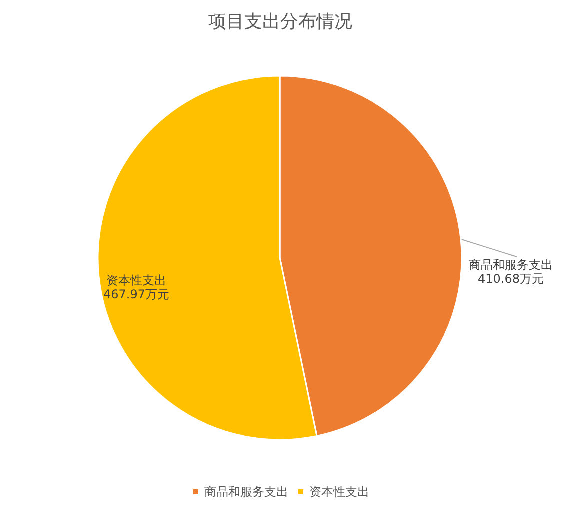 The image size is (561, 511). Describe the element at coordinates (511, 265) in the screenshot. I see `slice-label: 商品和服务支出` at that location.